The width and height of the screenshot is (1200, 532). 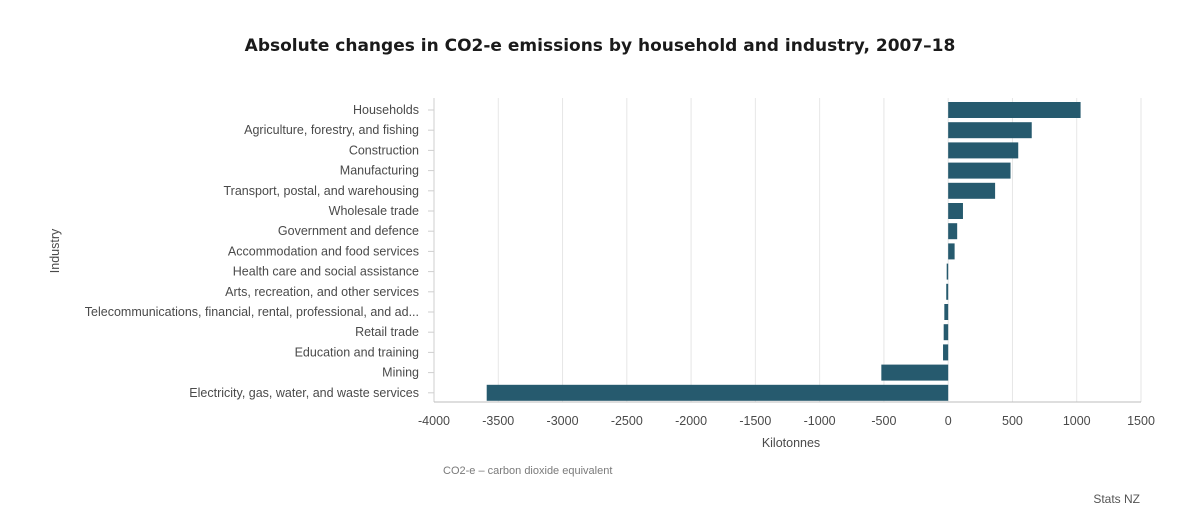 What do you see at coordinates (434, 421) in the screenshot?
I see `x-tick-label: -4000` at bounding box center [434, 421].